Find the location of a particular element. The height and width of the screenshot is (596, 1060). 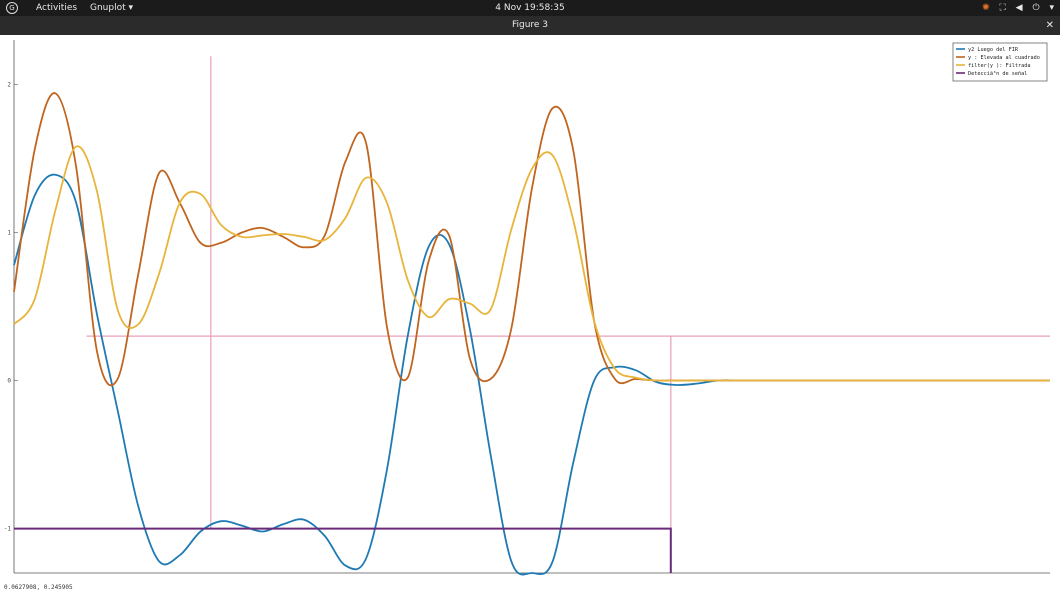

legend-entry: y : Elevada al cuadrado is located at coordinates (1004, 58).